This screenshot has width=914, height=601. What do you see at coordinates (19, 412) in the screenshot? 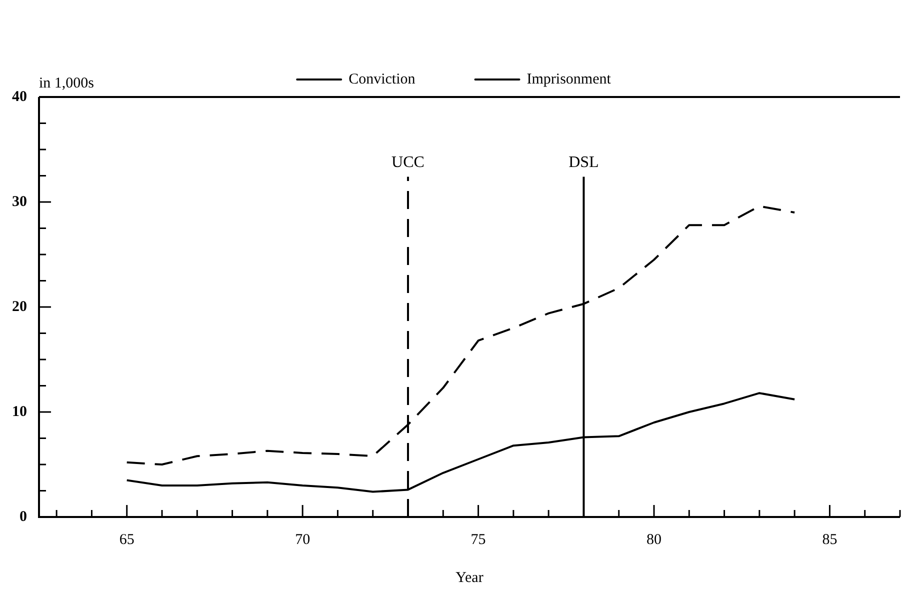
I see `y-tick-label: 10` at bounding box center [19, 412].